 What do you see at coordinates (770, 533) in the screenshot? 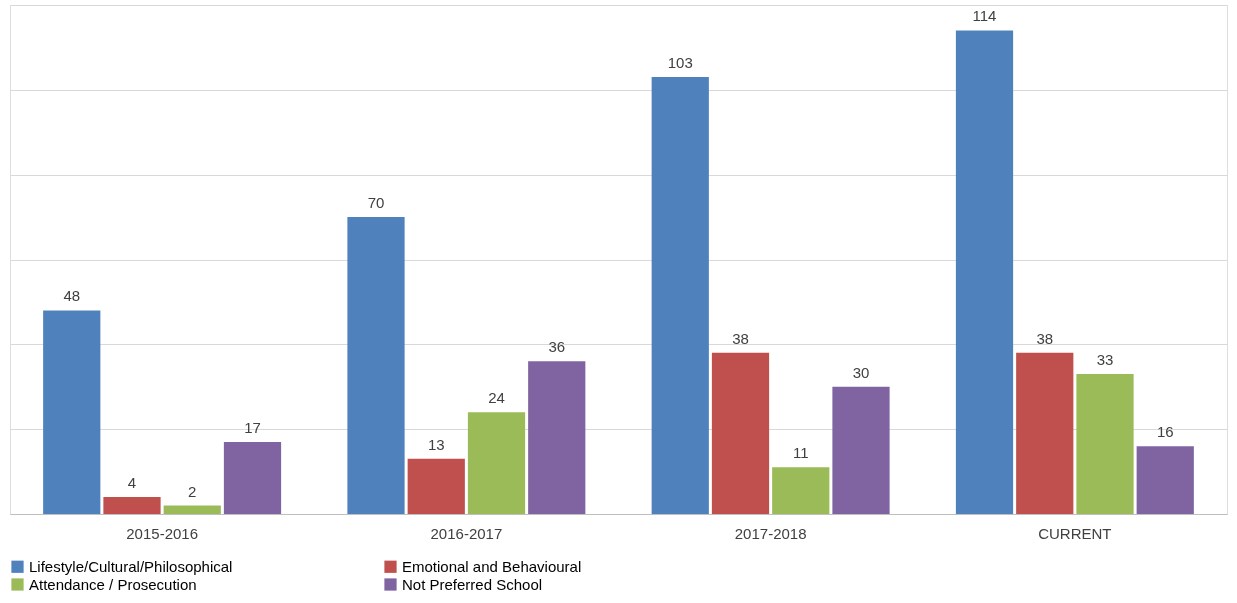
I see `x-tick-label: 2017-2018` at bounding box center [770, 533].